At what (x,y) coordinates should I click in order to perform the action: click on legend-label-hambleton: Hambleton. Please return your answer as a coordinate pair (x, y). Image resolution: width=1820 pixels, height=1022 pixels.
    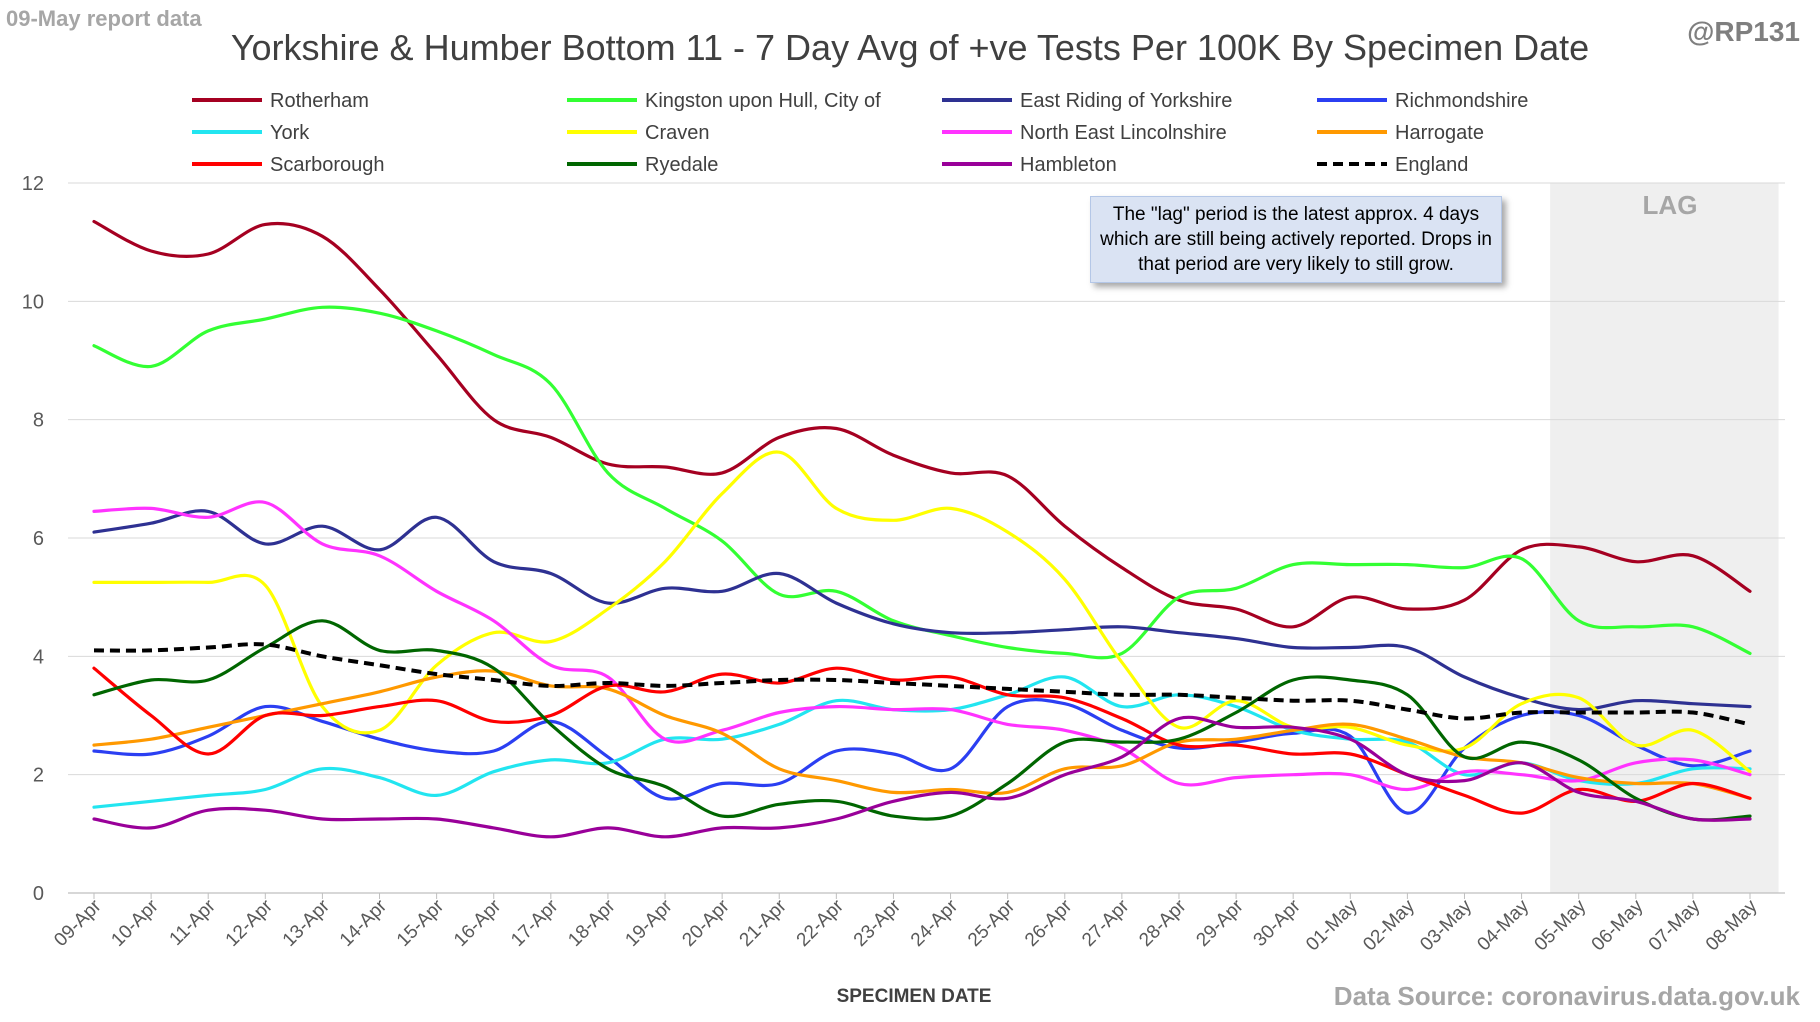
    Looking at the image, I should click on (1068, 165).